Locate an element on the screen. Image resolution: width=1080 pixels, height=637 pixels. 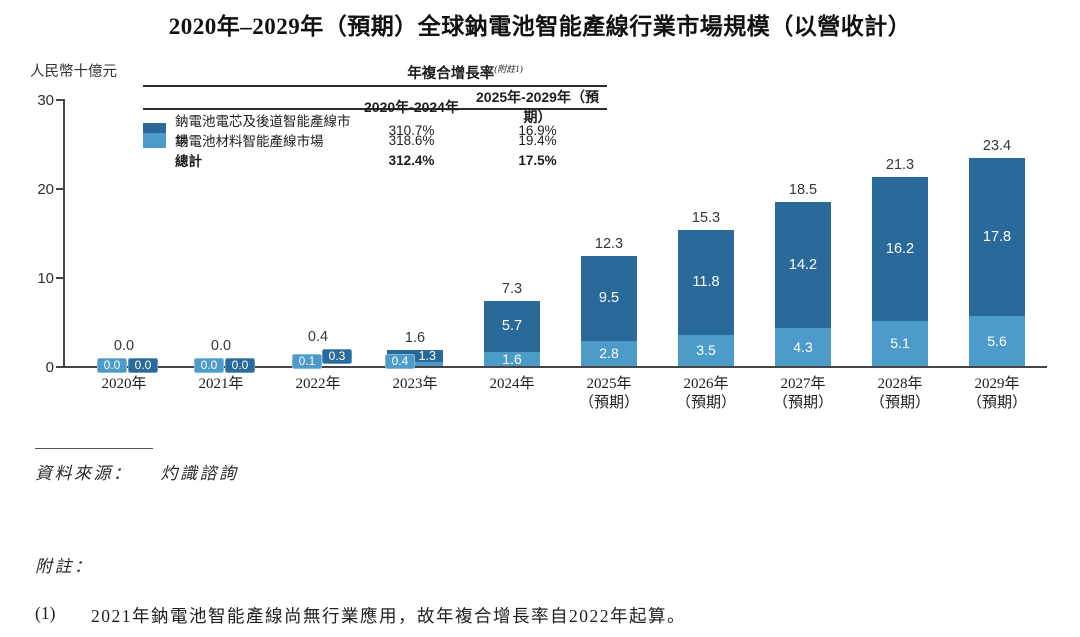
cagr-row-label: 總計 is located at coordinates (188, 161).